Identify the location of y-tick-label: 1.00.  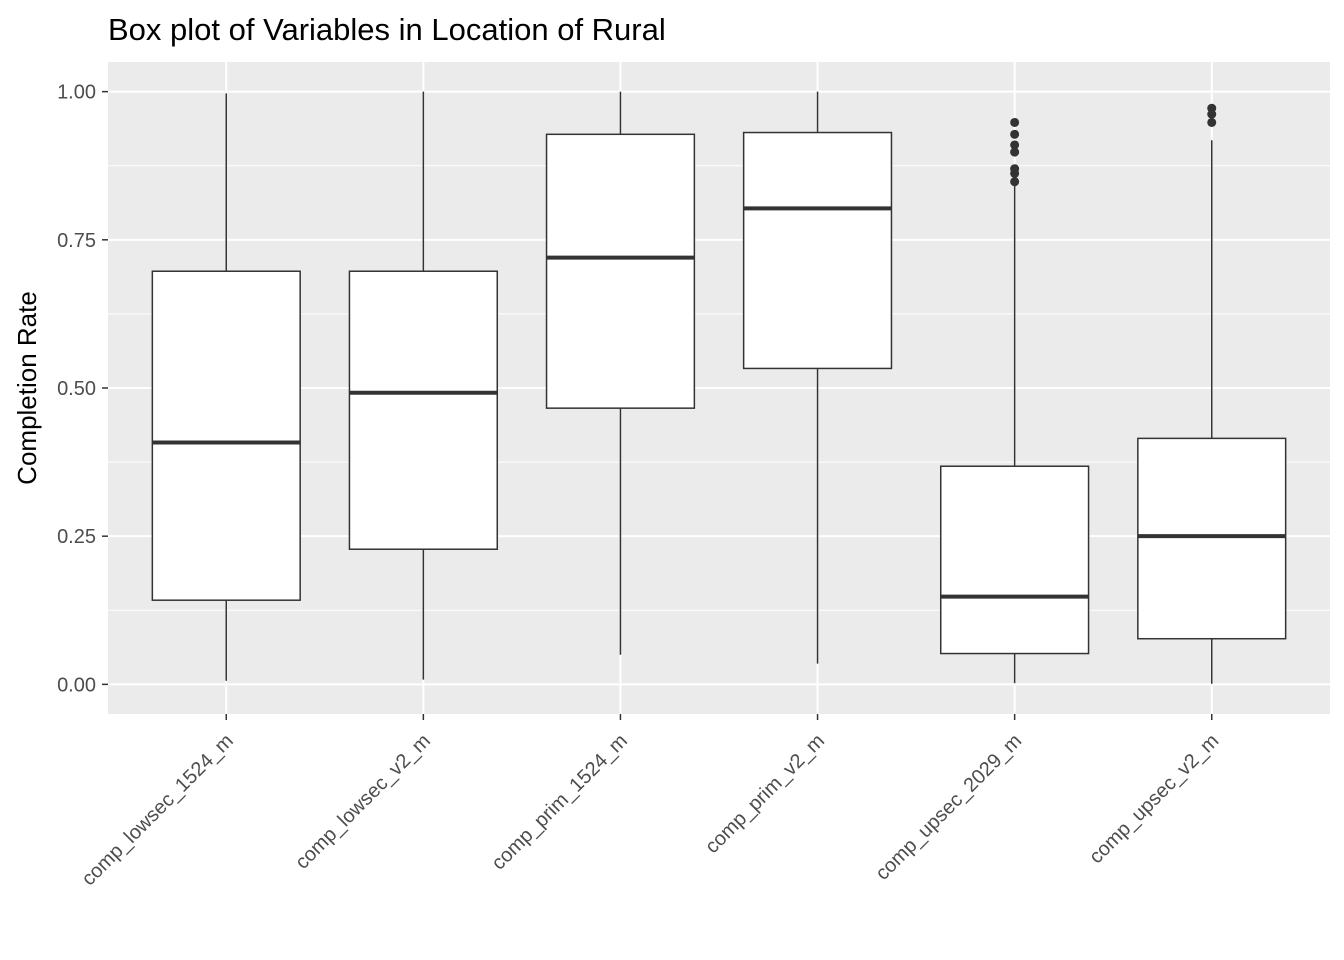
(76, 93).